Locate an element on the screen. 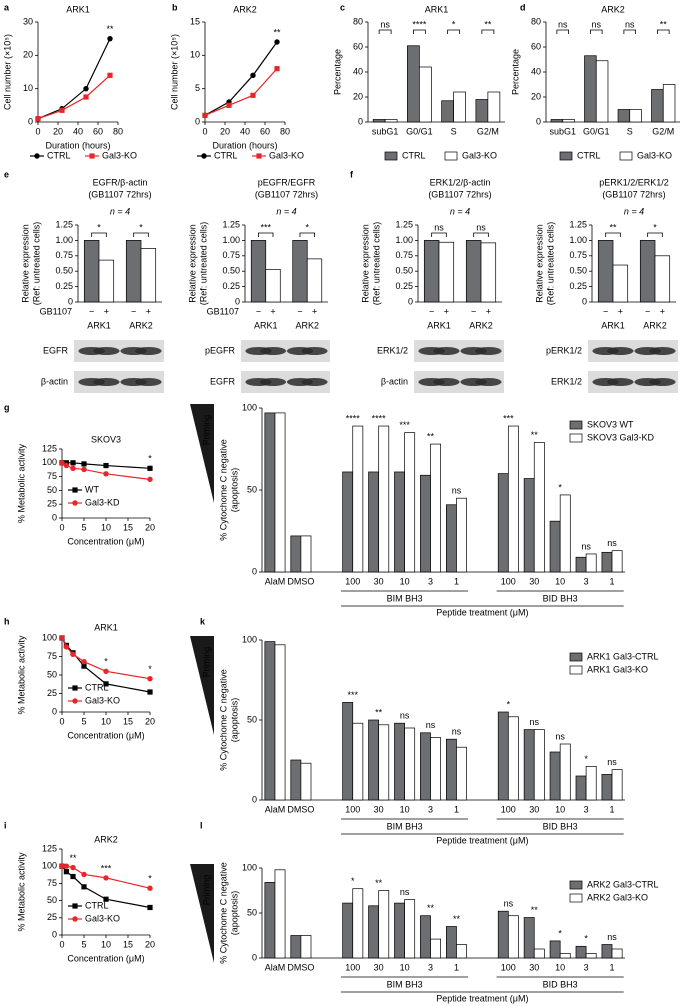 This screenshot has height=1006, width=686. y-axis-label: % Cytochome C negative is located at coordinates (223, 720).